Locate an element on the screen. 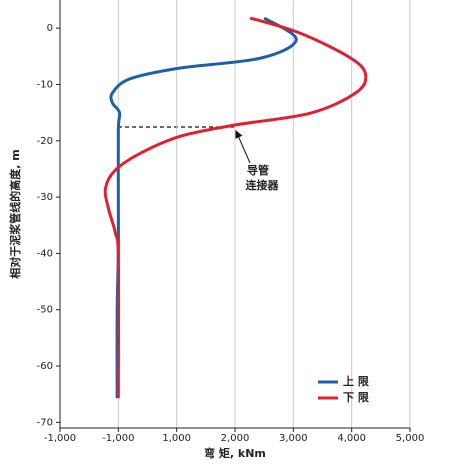 Image resolution: width=456 pixels, height=466 pixels. annotation: 连接器 is located at coordinates (263, 185).